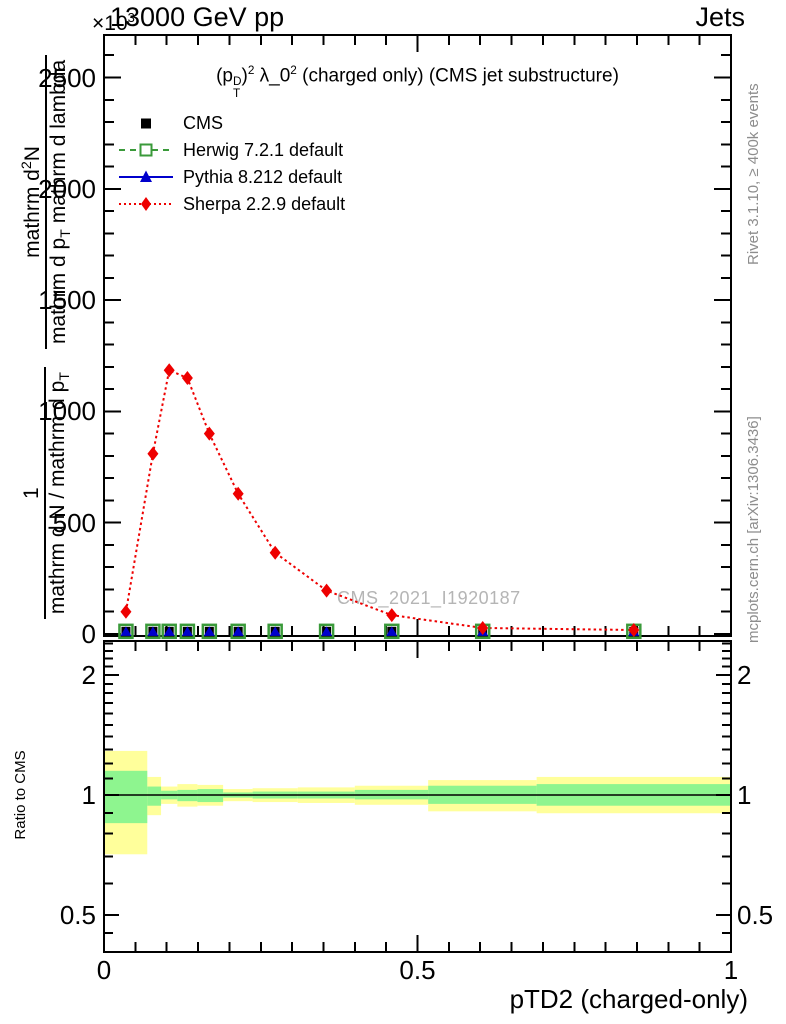  I want to click on ratio-y-tick-label-left: 2, so click(88, 675).